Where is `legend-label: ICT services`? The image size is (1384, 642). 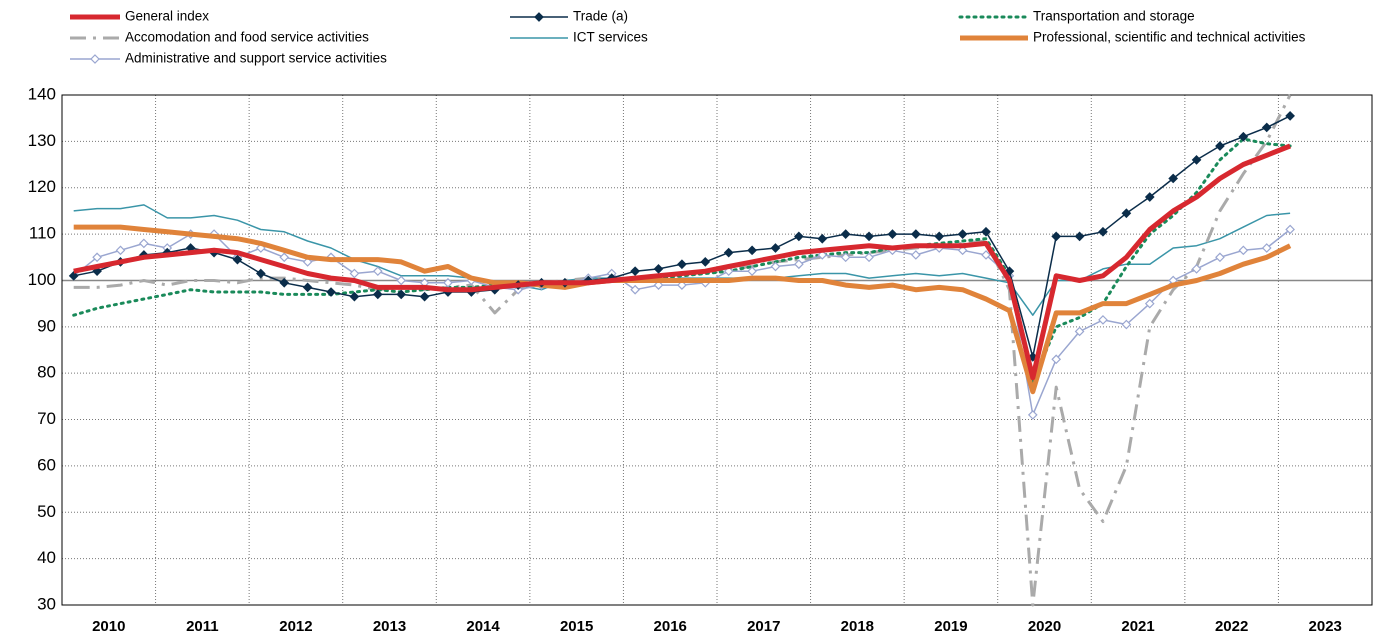
legend-label: ICT services is located at coordinates (610, 37).